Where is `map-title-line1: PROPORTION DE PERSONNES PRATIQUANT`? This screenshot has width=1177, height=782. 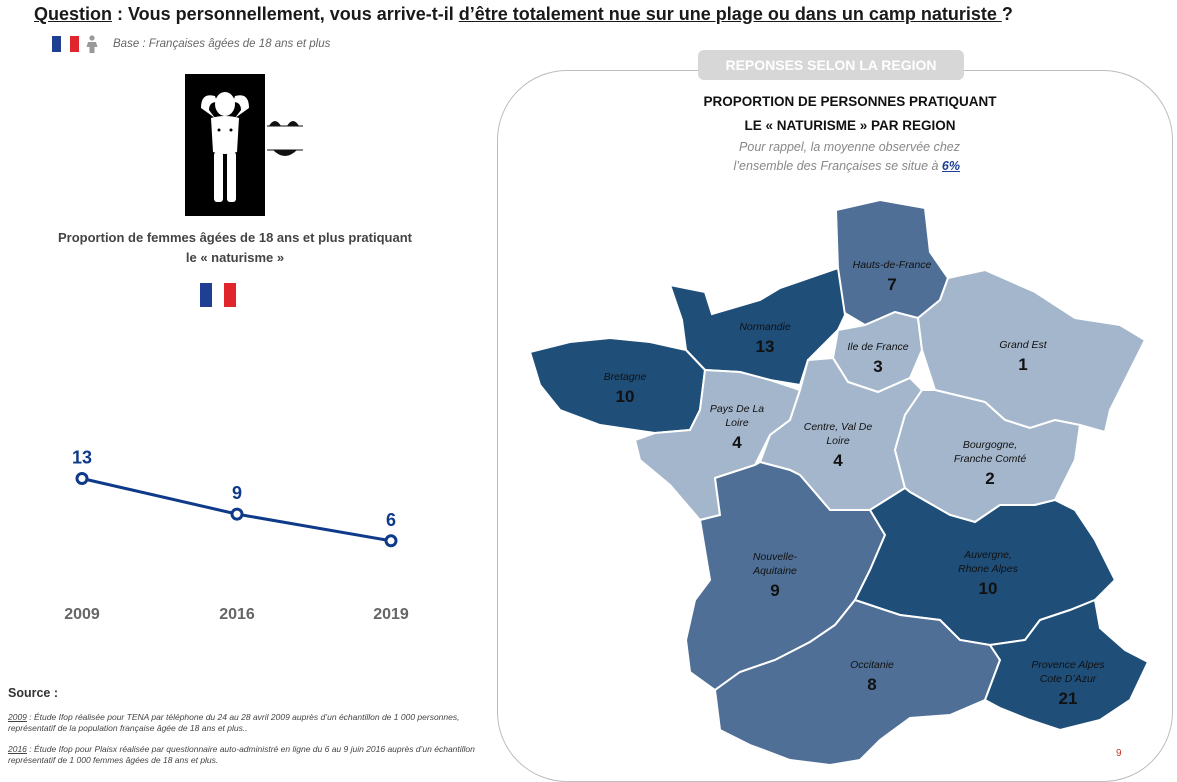
map-title-line1: PROPORTION DE PERSONNES PRATIQUANT is located at coordinates (850, 101).